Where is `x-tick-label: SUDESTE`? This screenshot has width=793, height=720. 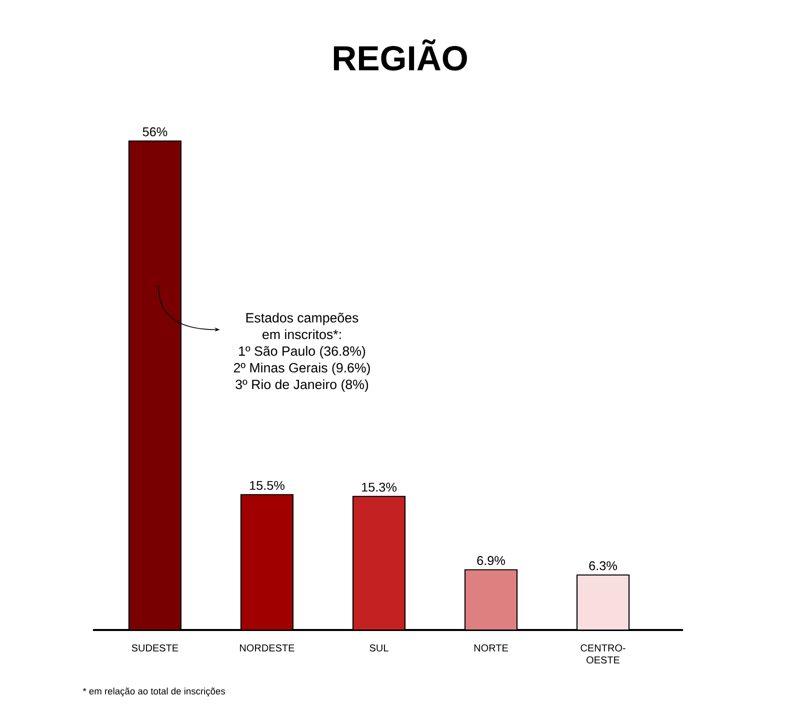 x-tick-label: SUDESTE is located at coordinates (155, 648).